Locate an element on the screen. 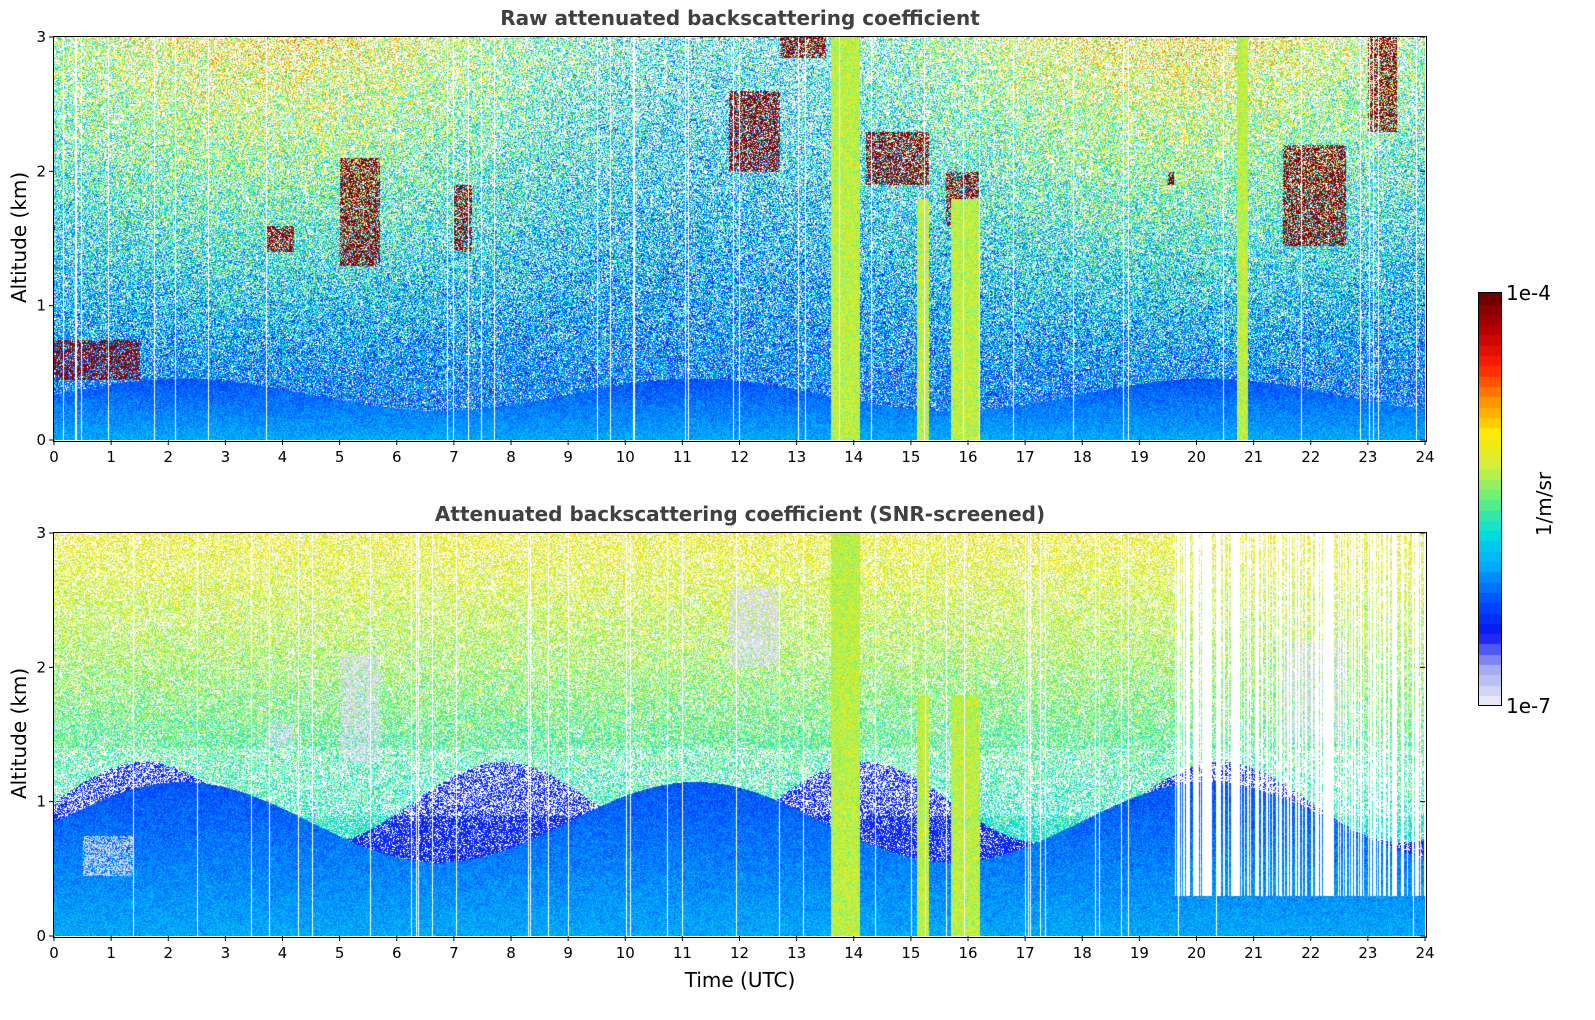  colorbar is located at coordinates (1490, 499).